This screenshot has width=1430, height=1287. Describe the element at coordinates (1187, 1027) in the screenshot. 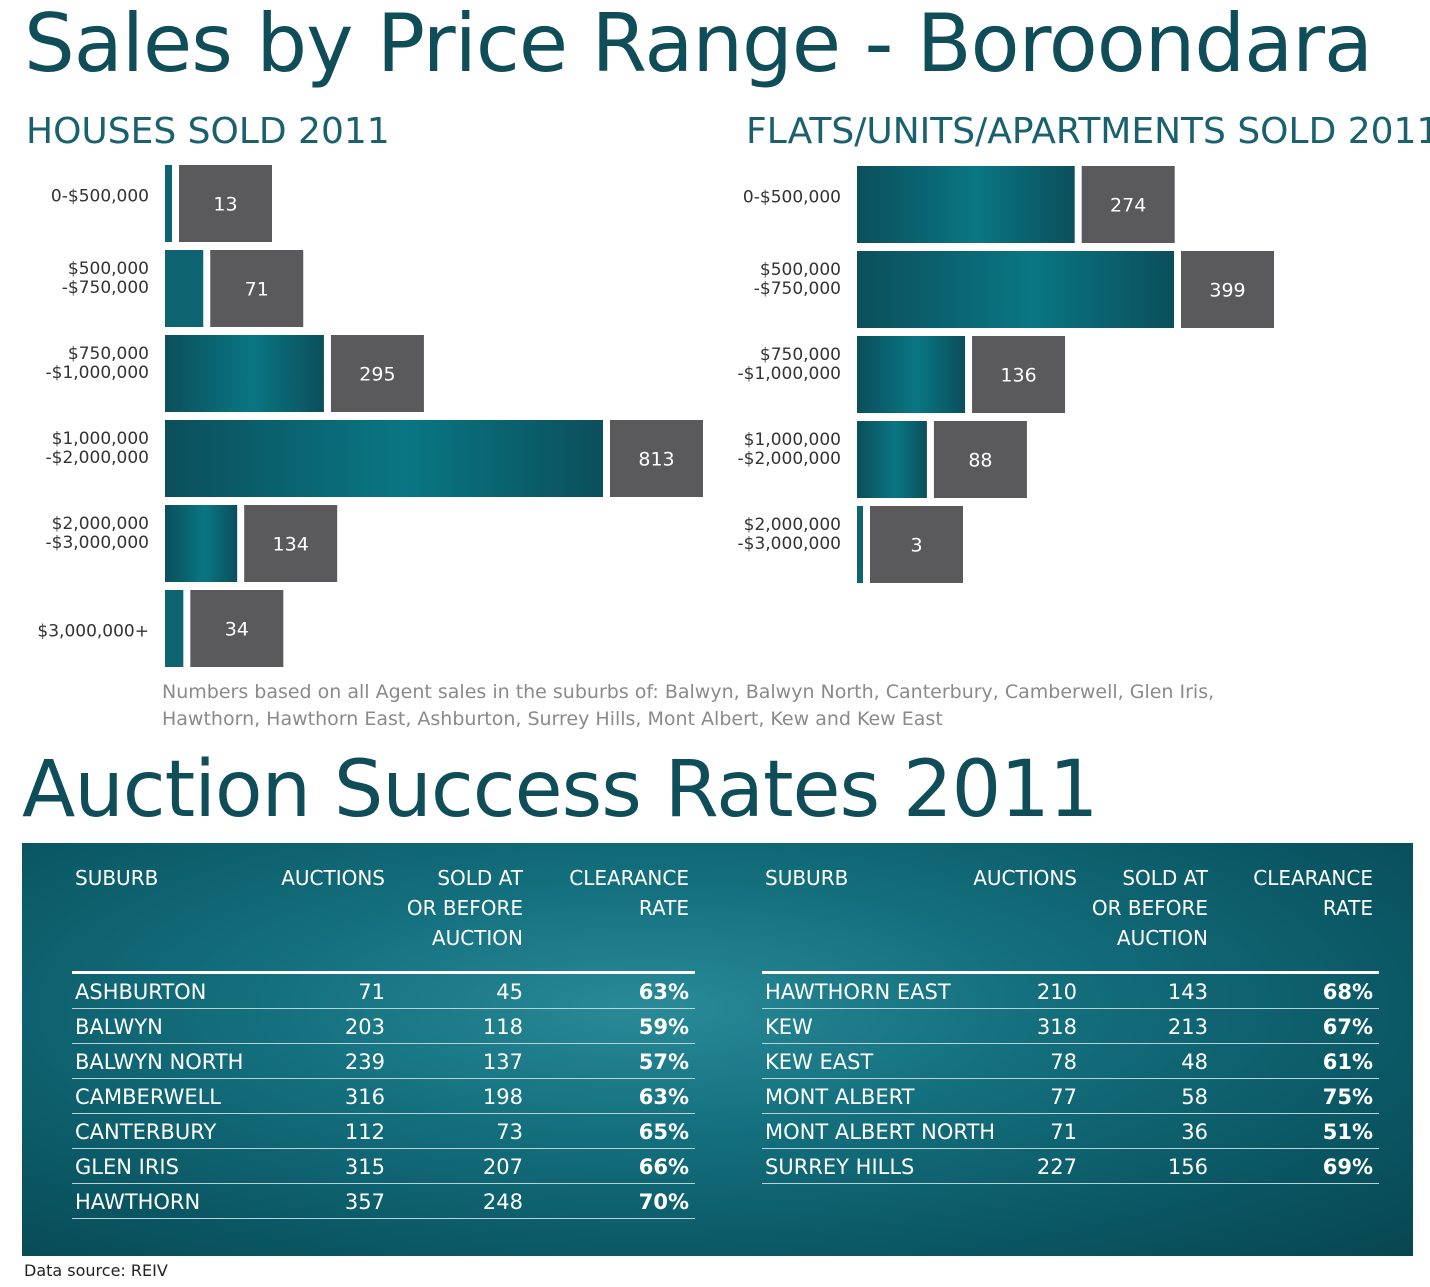

I see `sold-cell: 213` at that location.